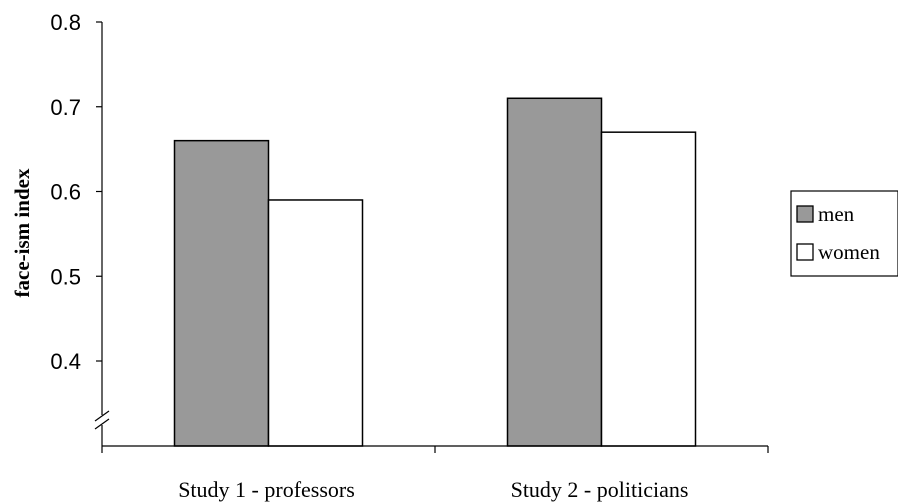 This screenshot has height=502, width=898. What do you see at coordinates (22, 232) in the screenshot?
I see `y-axis-title: face-ism index` at bounding box center [22, 232].